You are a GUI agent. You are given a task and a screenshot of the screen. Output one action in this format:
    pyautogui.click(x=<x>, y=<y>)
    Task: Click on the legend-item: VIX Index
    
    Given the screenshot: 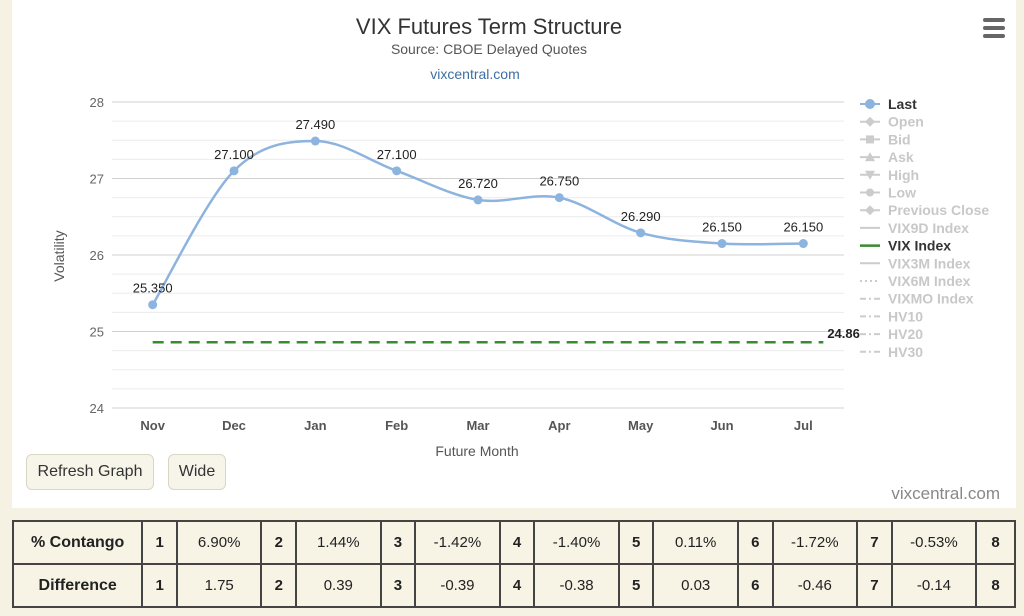 What is the action you would take?
    pyautogui.click(x=905, y=246)
    